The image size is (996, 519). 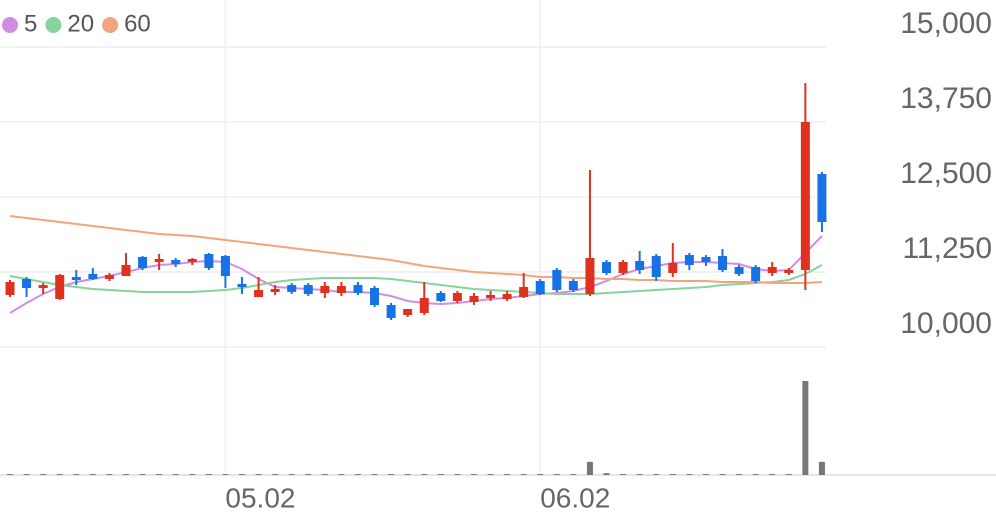 I want to click on x-tick-label: 06.02, so click(x=575, y=497).